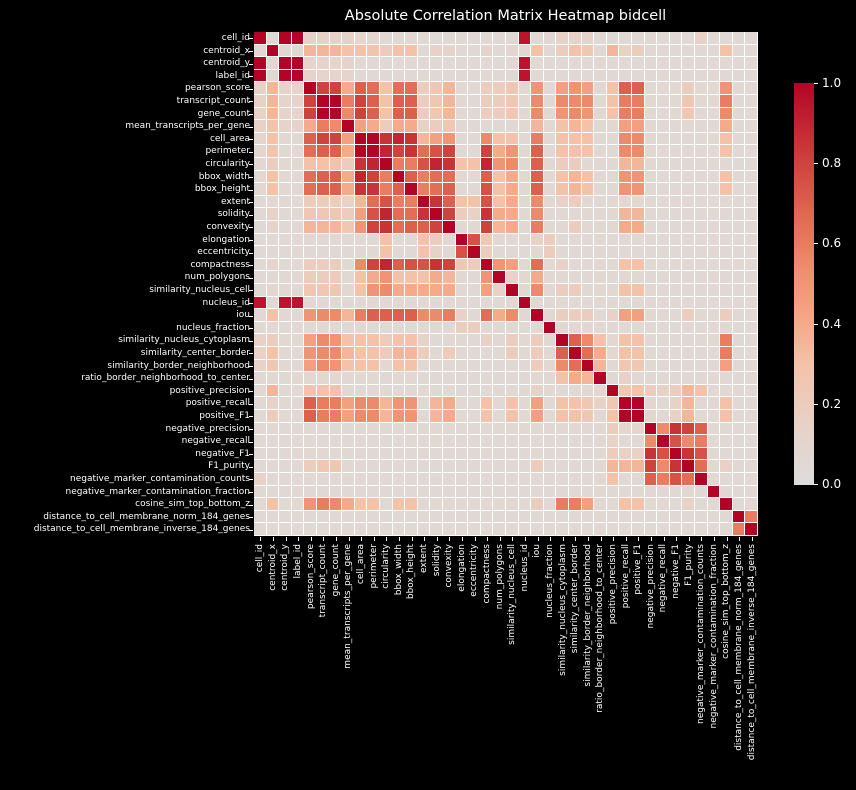 This screenshot has width=856, height=790. I want to click on y-tick-label: compactness, so click(220, 264).